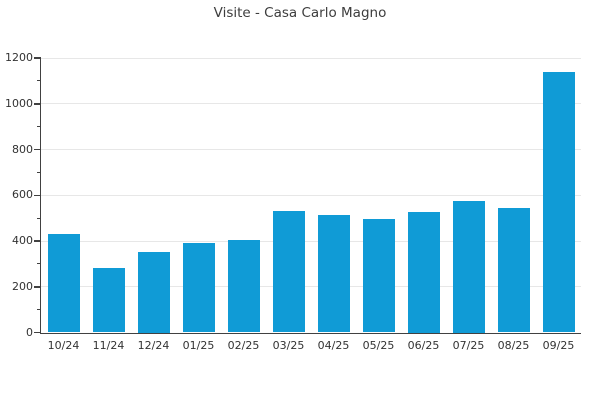 The width and height of the screenshot is (600, 400). I want to click on x-tick-label: 07/25, so click(468, 345).